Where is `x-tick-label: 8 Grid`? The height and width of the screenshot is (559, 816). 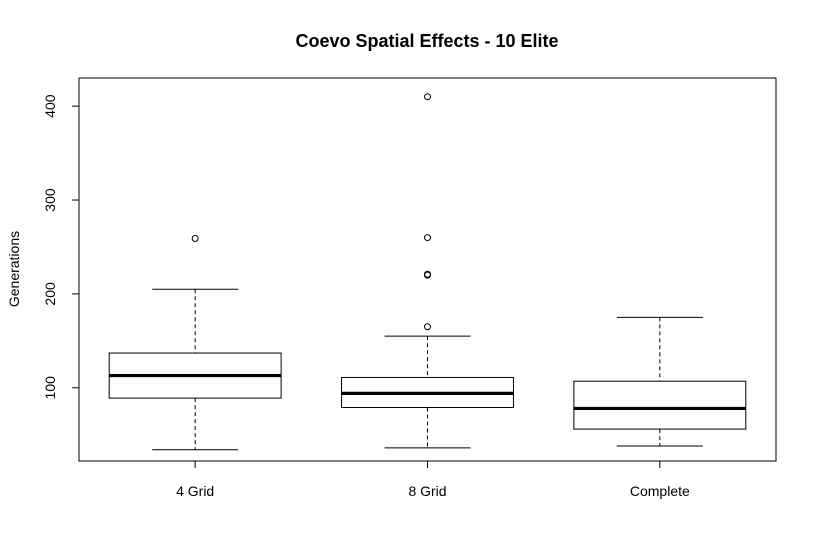
x-tick-label: 8 Grid is located at coordinates (427, 491).